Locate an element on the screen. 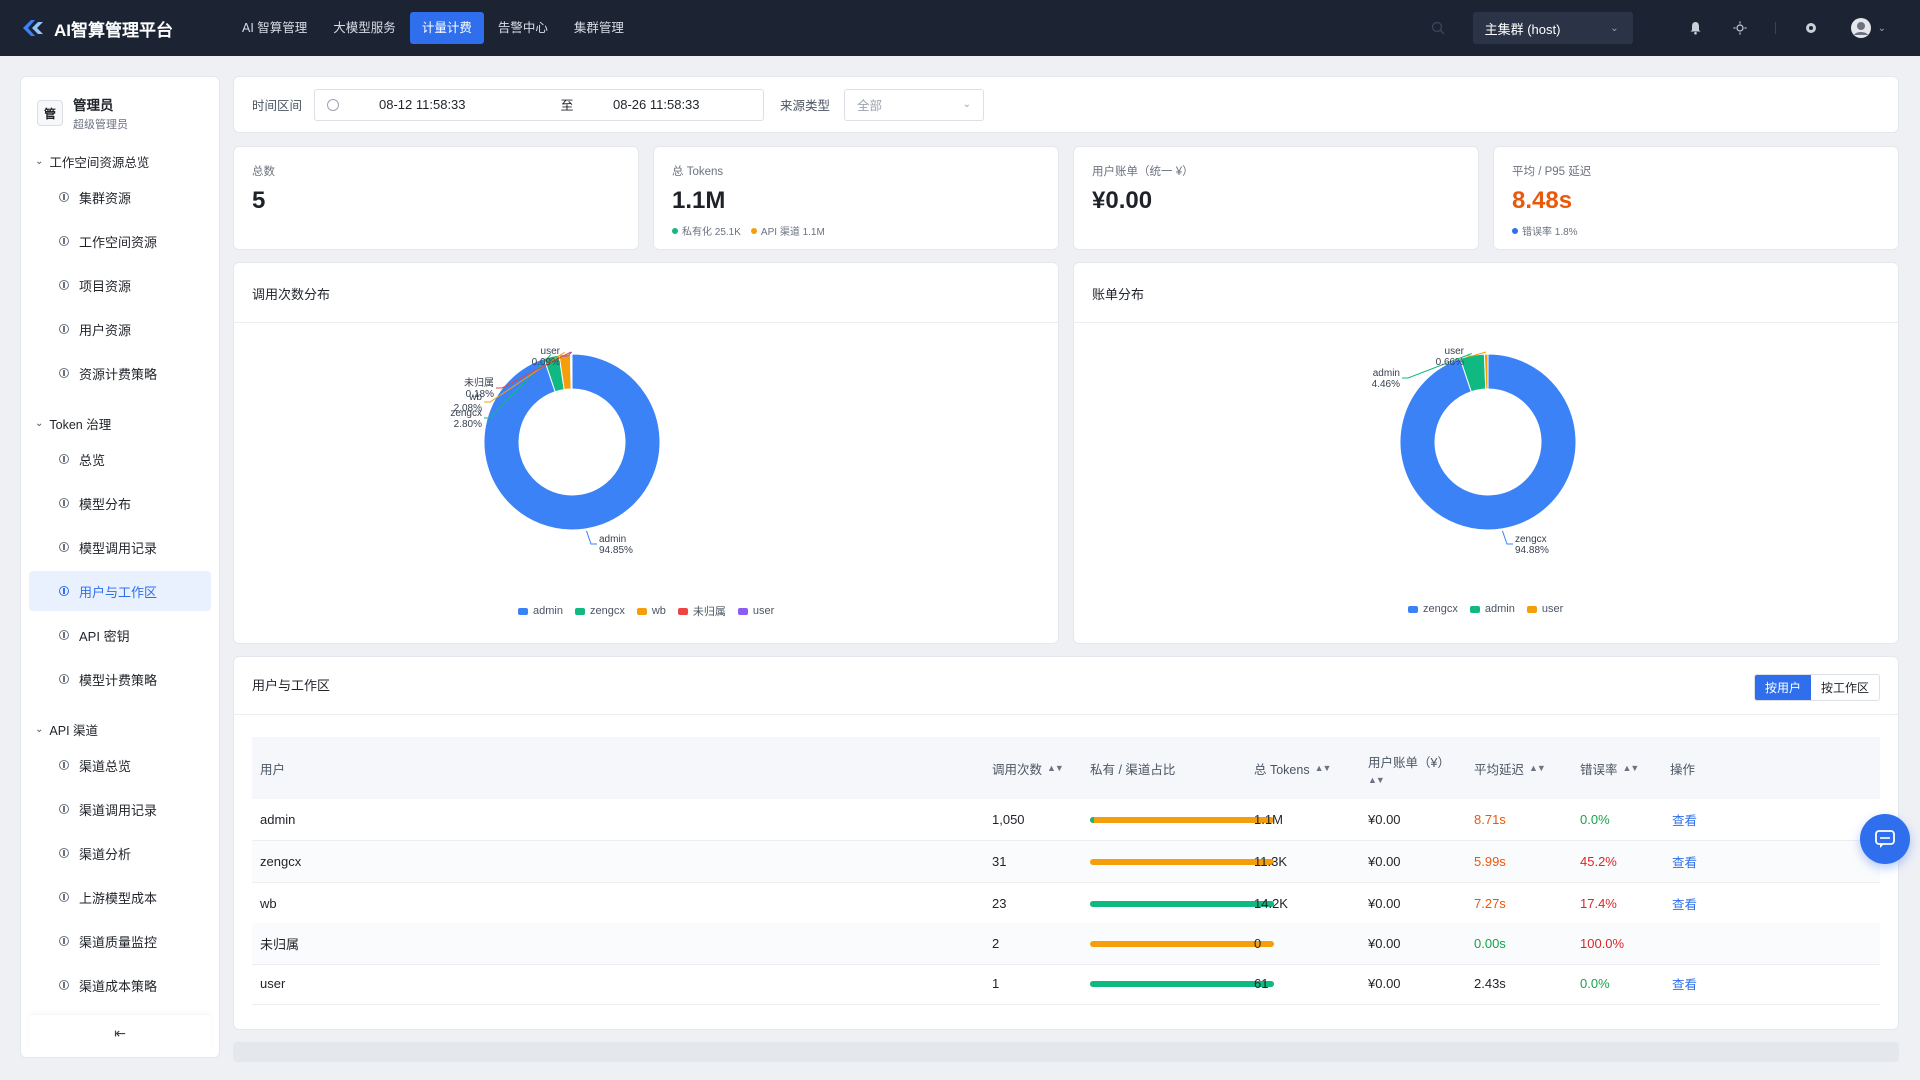 This screenshot has width=1920, height=1080. legend-label: zengcx is located at coordinates (1440, 609).